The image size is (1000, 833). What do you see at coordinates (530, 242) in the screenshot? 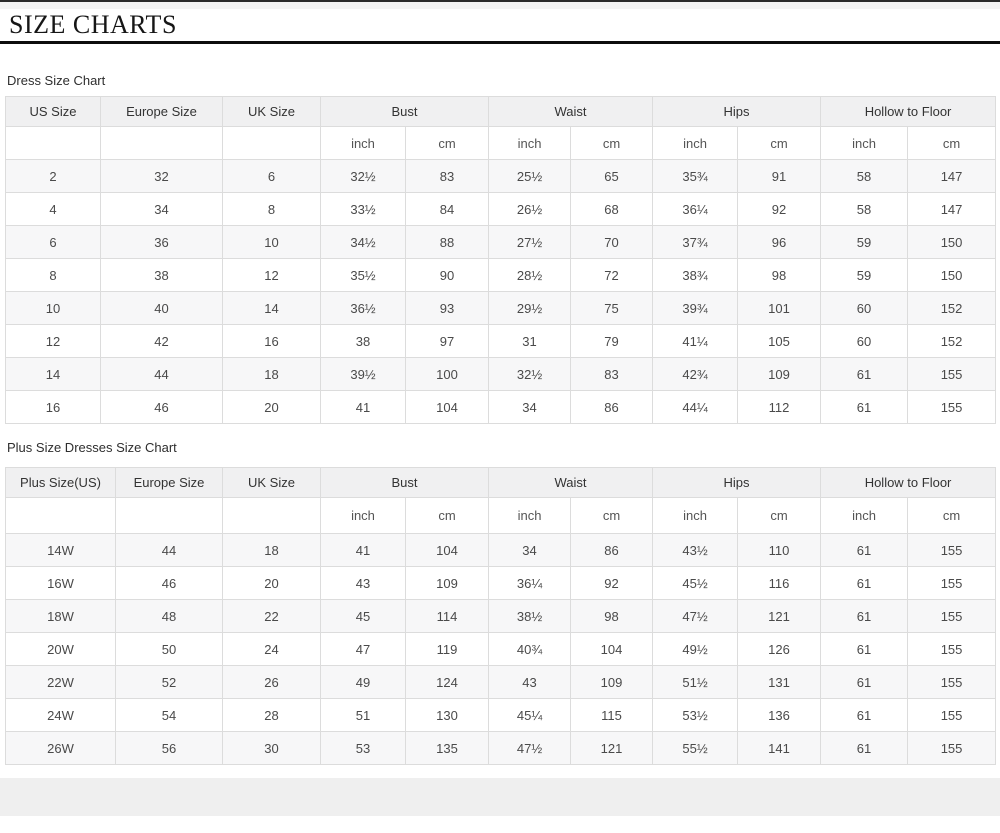
I see `data-cell: 27½` at bounding box center [530, 242].